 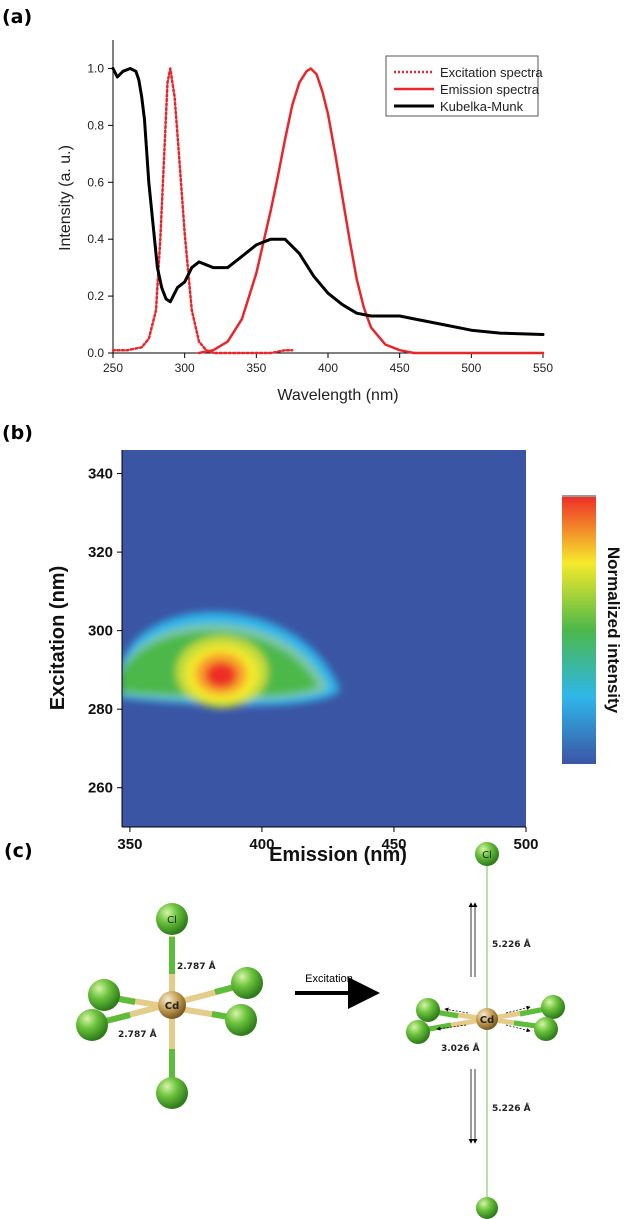 I want to click on y-tick-label: 0.6, so click(x=95, y=182).